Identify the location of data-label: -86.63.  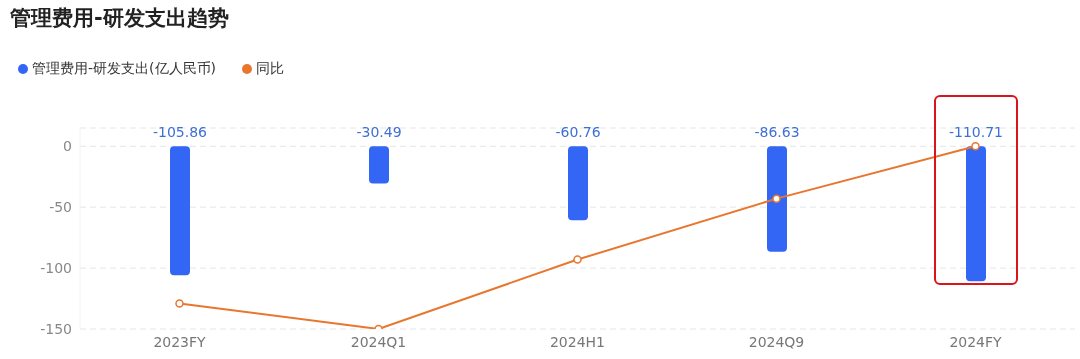
(777, 132).